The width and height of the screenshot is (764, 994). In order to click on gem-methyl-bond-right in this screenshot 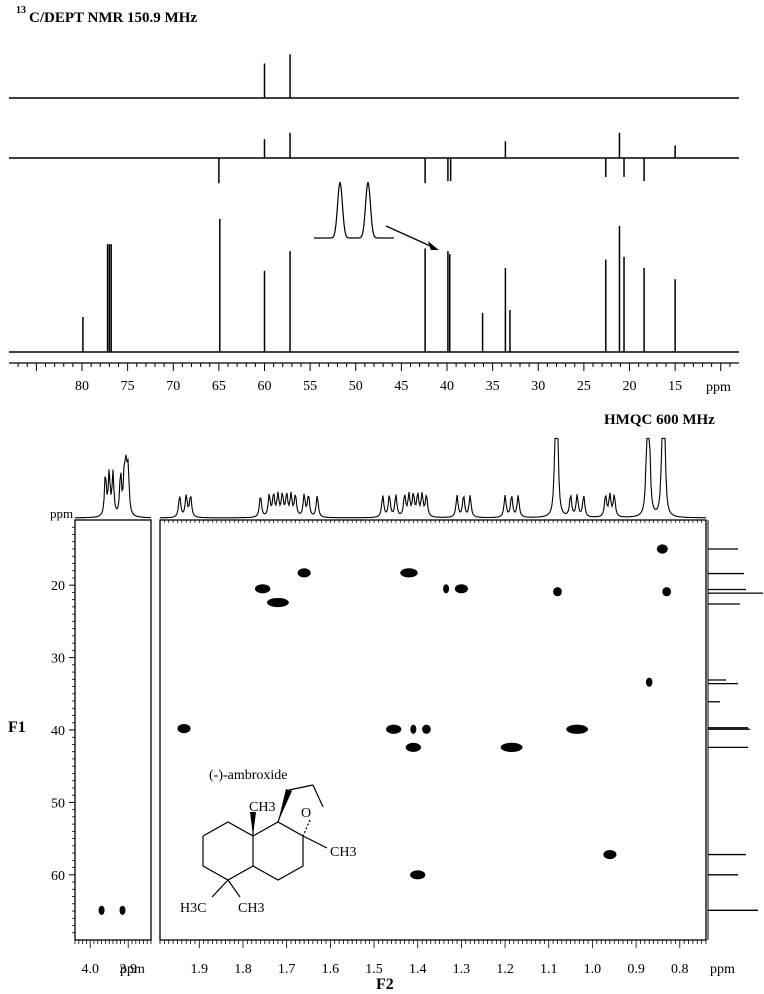, I will do `click(234, 888)`.